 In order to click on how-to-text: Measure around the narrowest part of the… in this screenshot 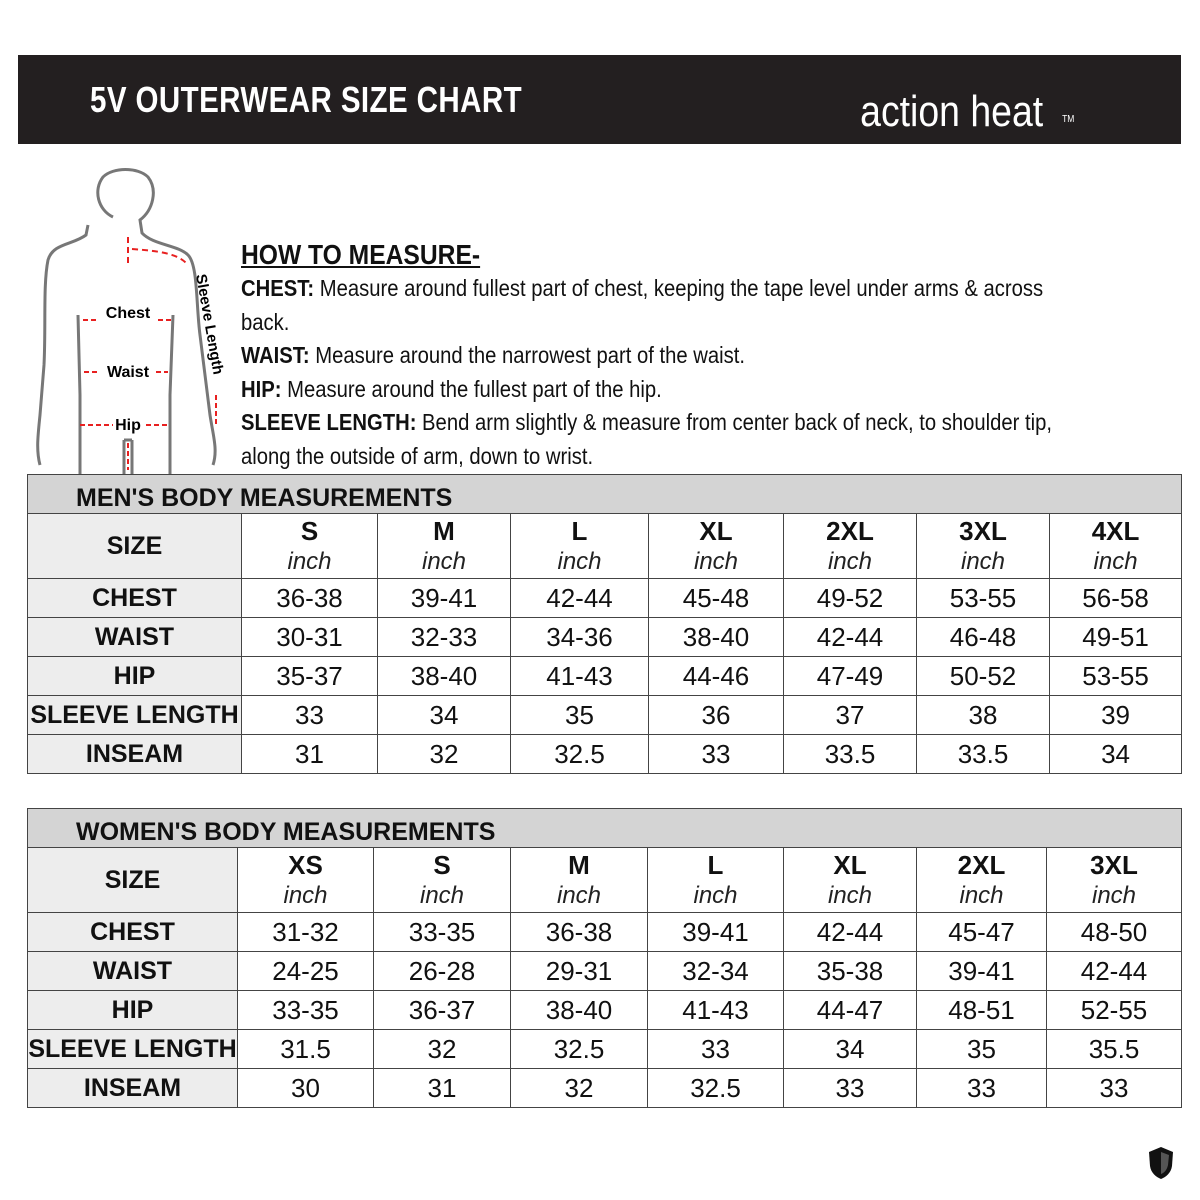, I will do `click(527, 355)`.